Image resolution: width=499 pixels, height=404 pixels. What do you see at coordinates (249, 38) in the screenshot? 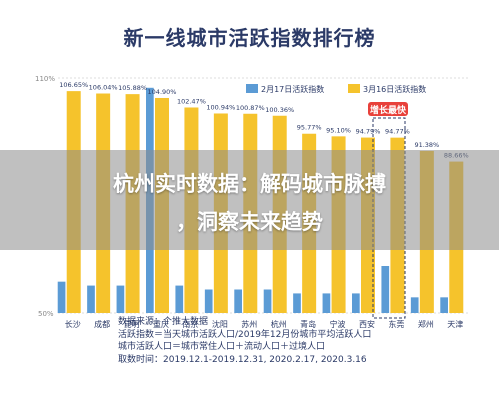
I see `chart-title: 新一线城市活跃指数排行榜` at bounding box center [249, 38].